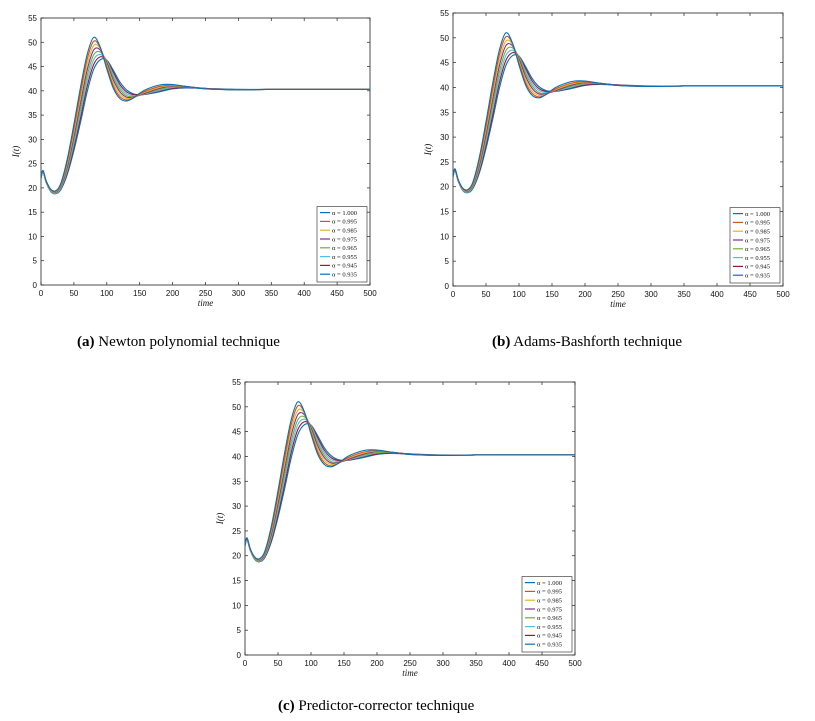  Describe the element at coordinates (501, 342) in the screenshot. I see `caption-b-letter: (b)` at that location.